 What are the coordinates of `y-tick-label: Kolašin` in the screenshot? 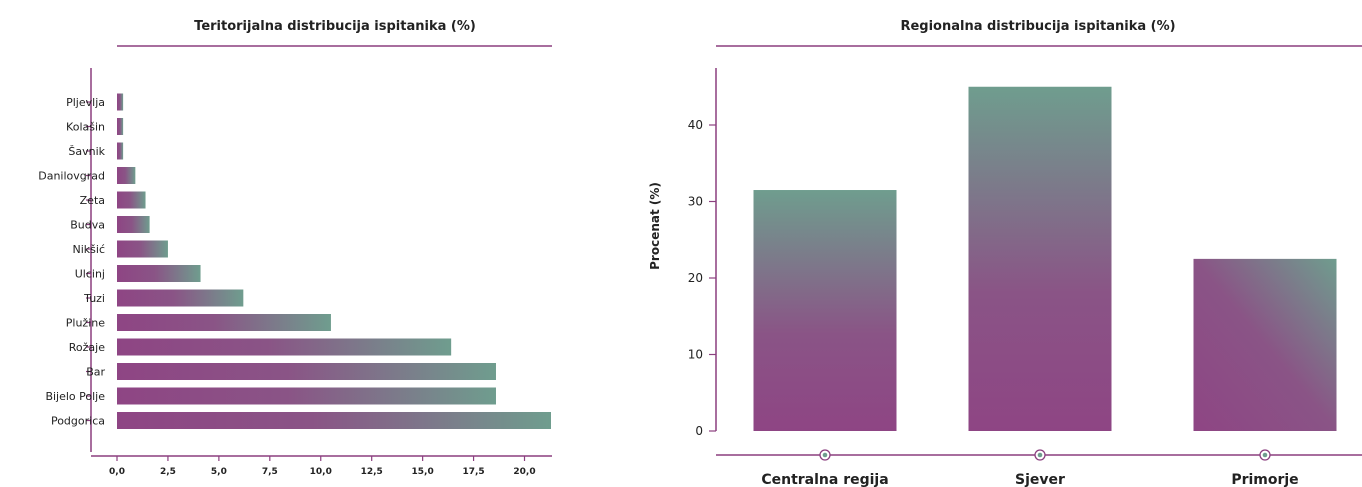 It's located at (85, 127).